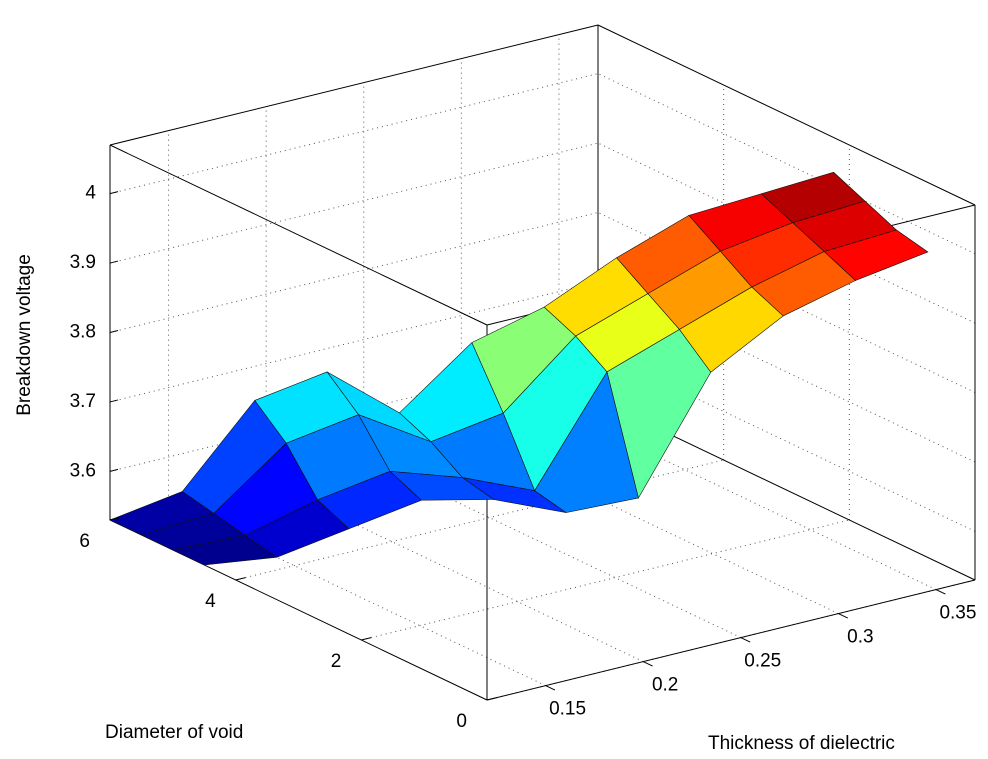  What do you see at coordinates (801, 743) in the screenshot?
I see `x-axis-label: Thickness of dielectric` at bounding box center [801, 743].